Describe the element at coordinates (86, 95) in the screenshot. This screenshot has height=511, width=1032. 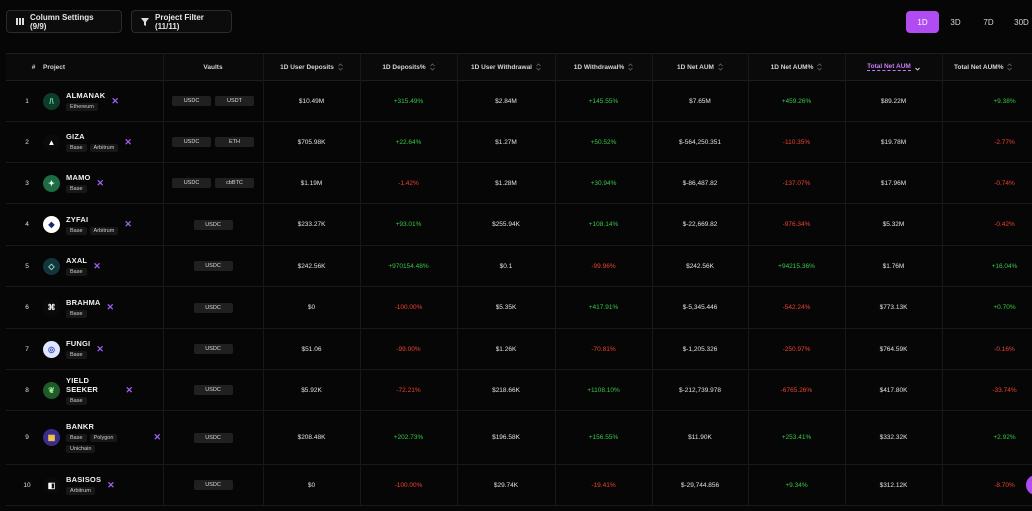
I see `project-name: ALMANAK` at that location.